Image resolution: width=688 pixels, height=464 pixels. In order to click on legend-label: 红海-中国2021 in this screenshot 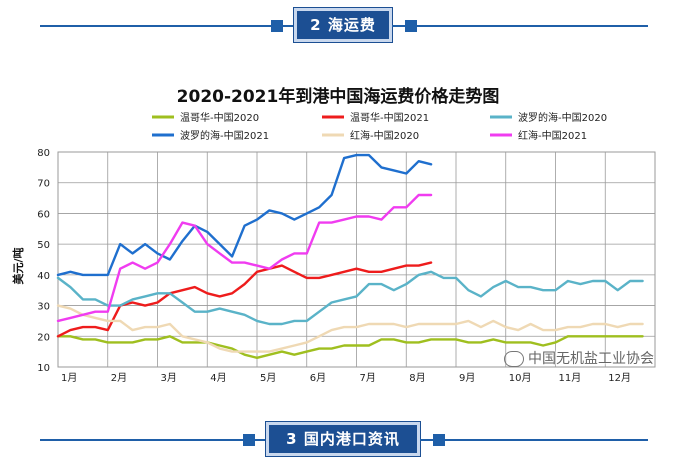, I will do `click(552, 135)`.